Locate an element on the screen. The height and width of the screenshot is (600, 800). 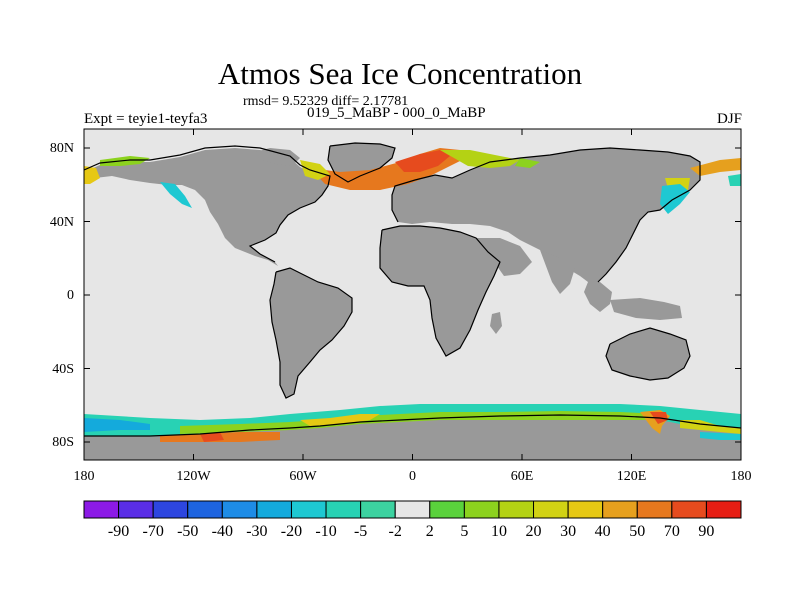
colorbar-label: 50 is located at coordinates (637, 531).